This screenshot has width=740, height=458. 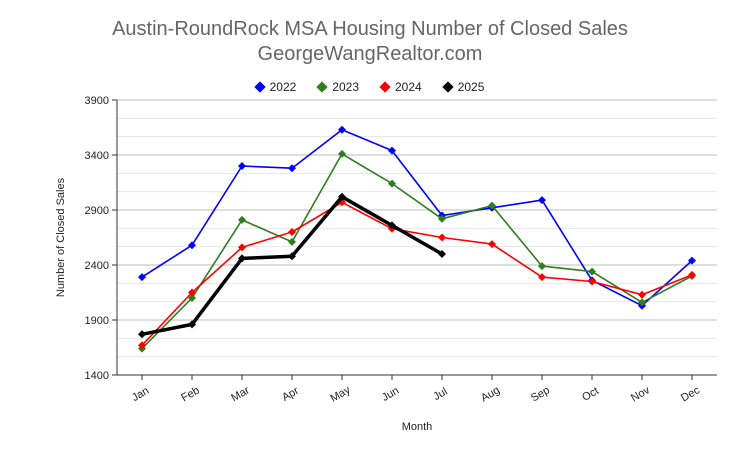 What do you see at coordinates (392, 183) in the screenshot?
I see `data-point-2023-Jun` at bounding box center [392, 183].